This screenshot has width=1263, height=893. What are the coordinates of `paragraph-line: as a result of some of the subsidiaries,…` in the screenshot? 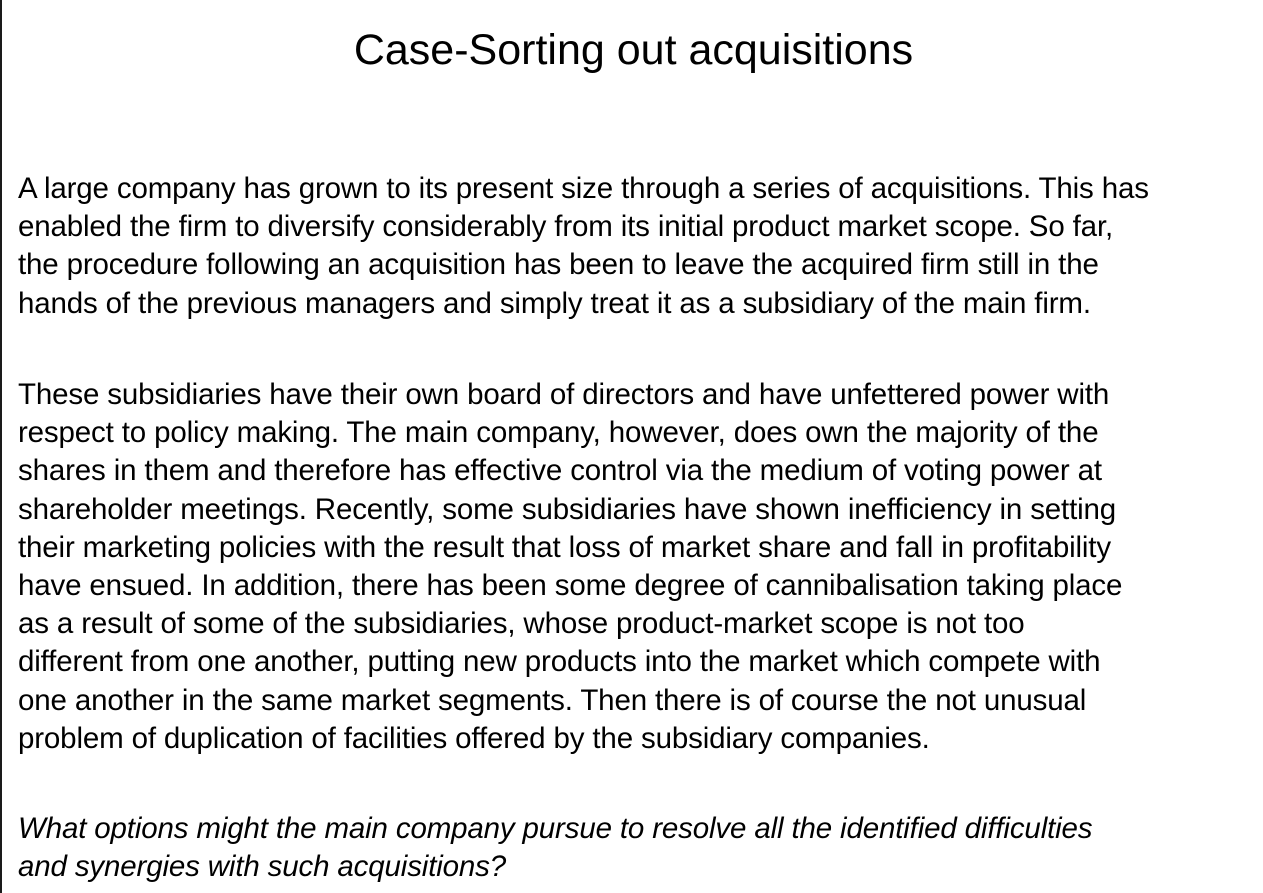 It's located at (521, 624).